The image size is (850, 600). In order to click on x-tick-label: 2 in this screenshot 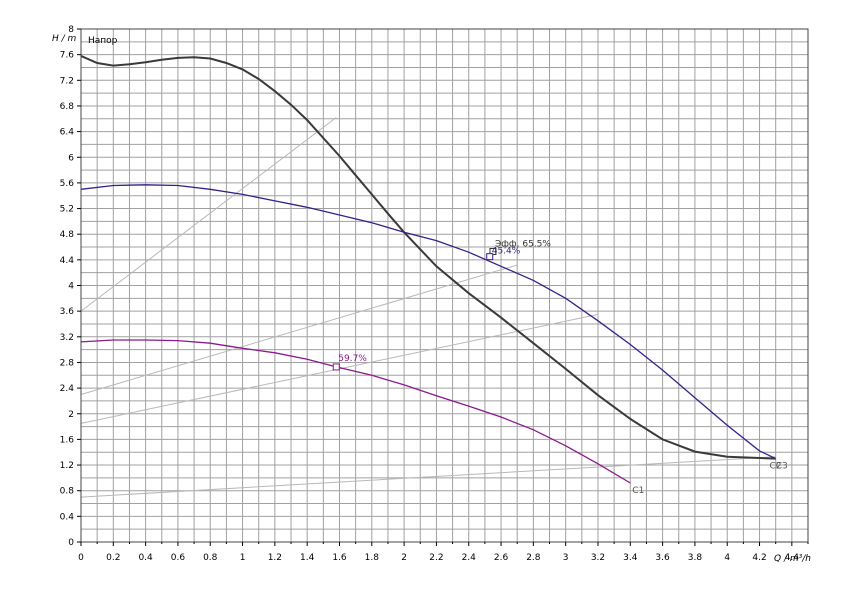, I will do `click(404, 558)`.